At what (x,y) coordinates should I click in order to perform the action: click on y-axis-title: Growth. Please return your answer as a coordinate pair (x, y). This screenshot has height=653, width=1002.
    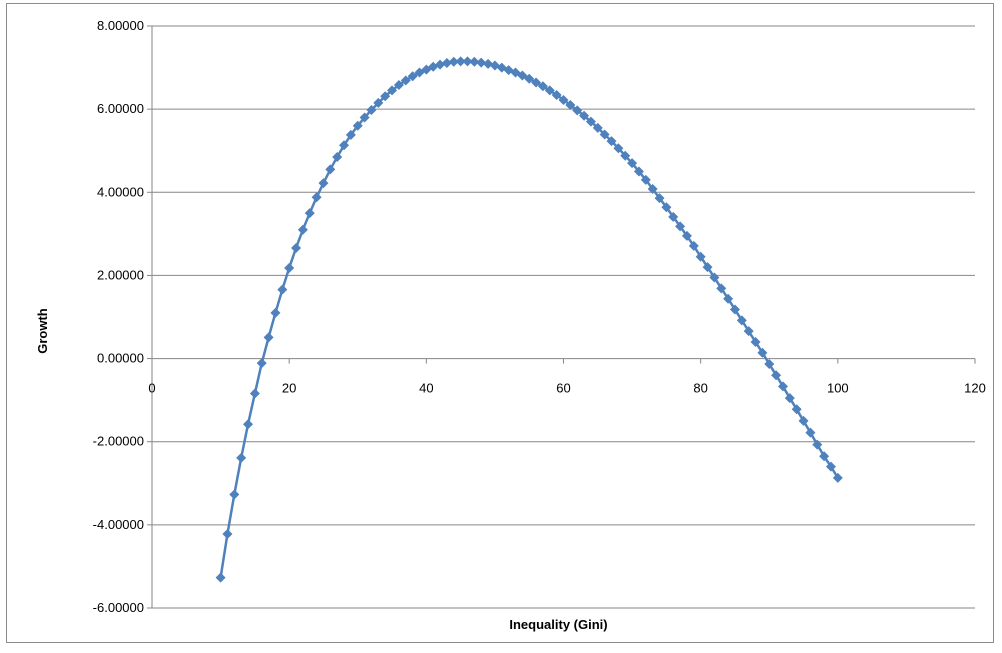
    Looking at the image, I should click on (42, 331).